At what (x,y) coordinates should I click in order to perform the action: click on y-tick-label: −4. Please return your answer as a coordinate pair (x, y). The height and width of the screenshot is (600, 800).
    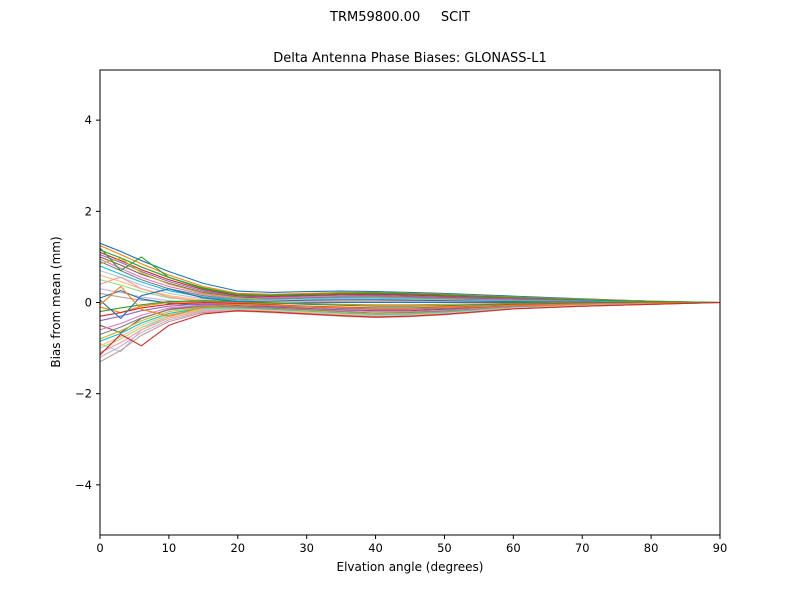
    Looking at the image, I should click on (83, 485).